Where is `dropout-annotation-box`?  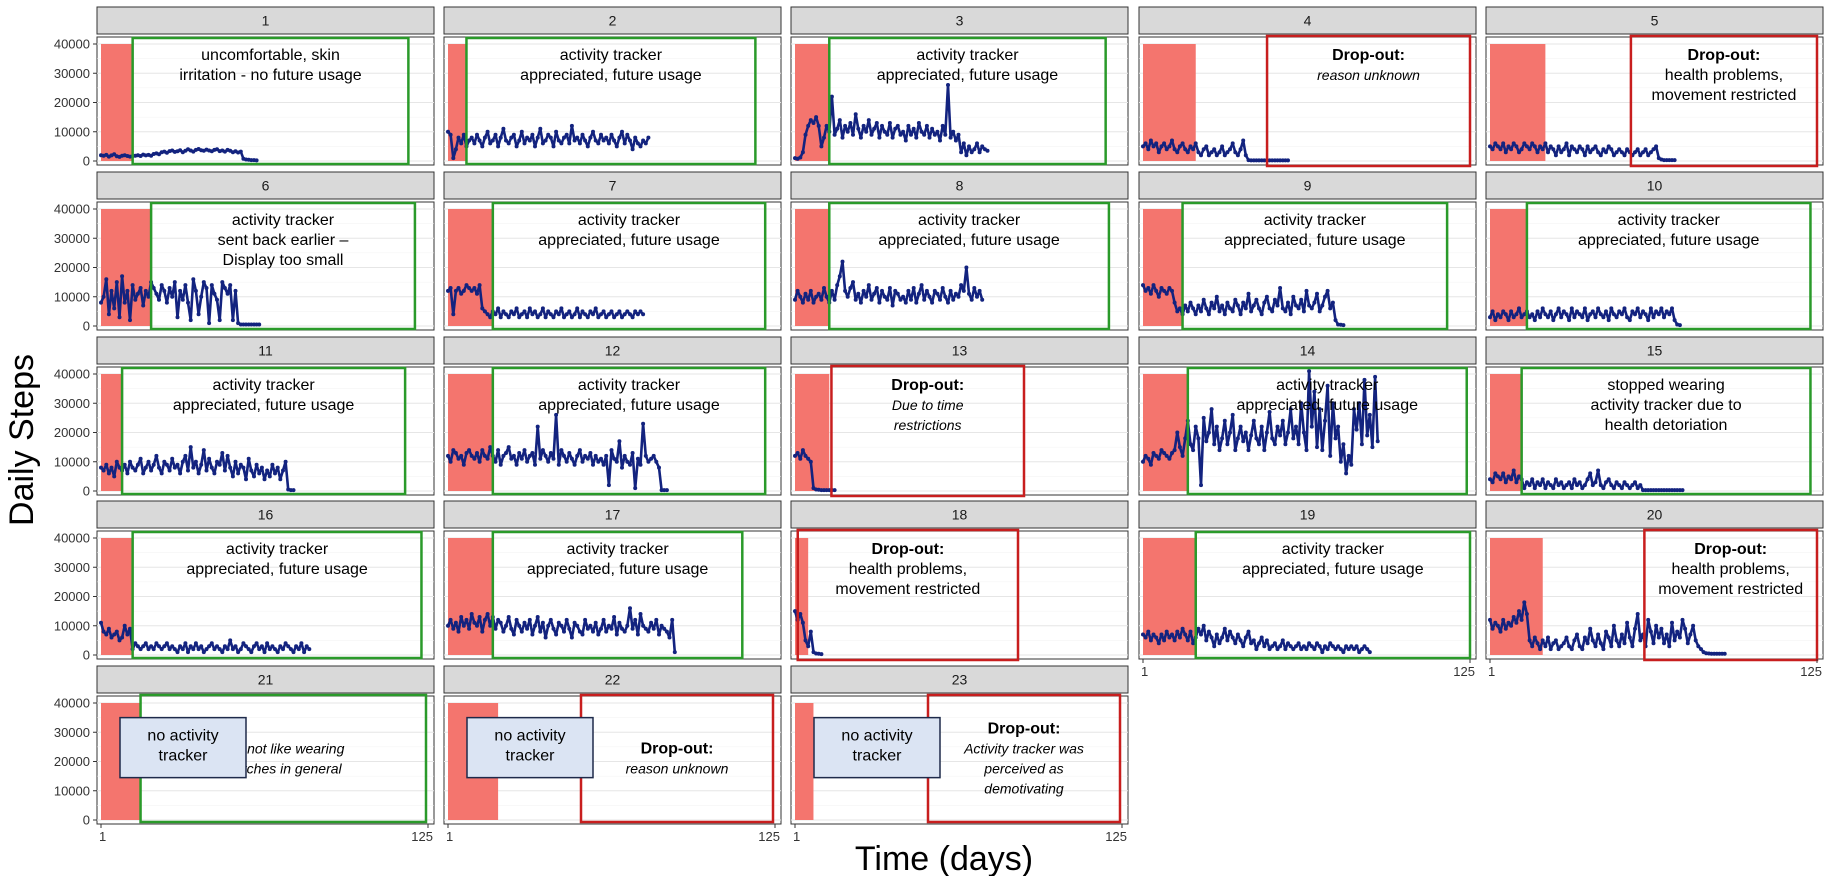
dropout-annotation-box is located at coordinates (1724, 101).